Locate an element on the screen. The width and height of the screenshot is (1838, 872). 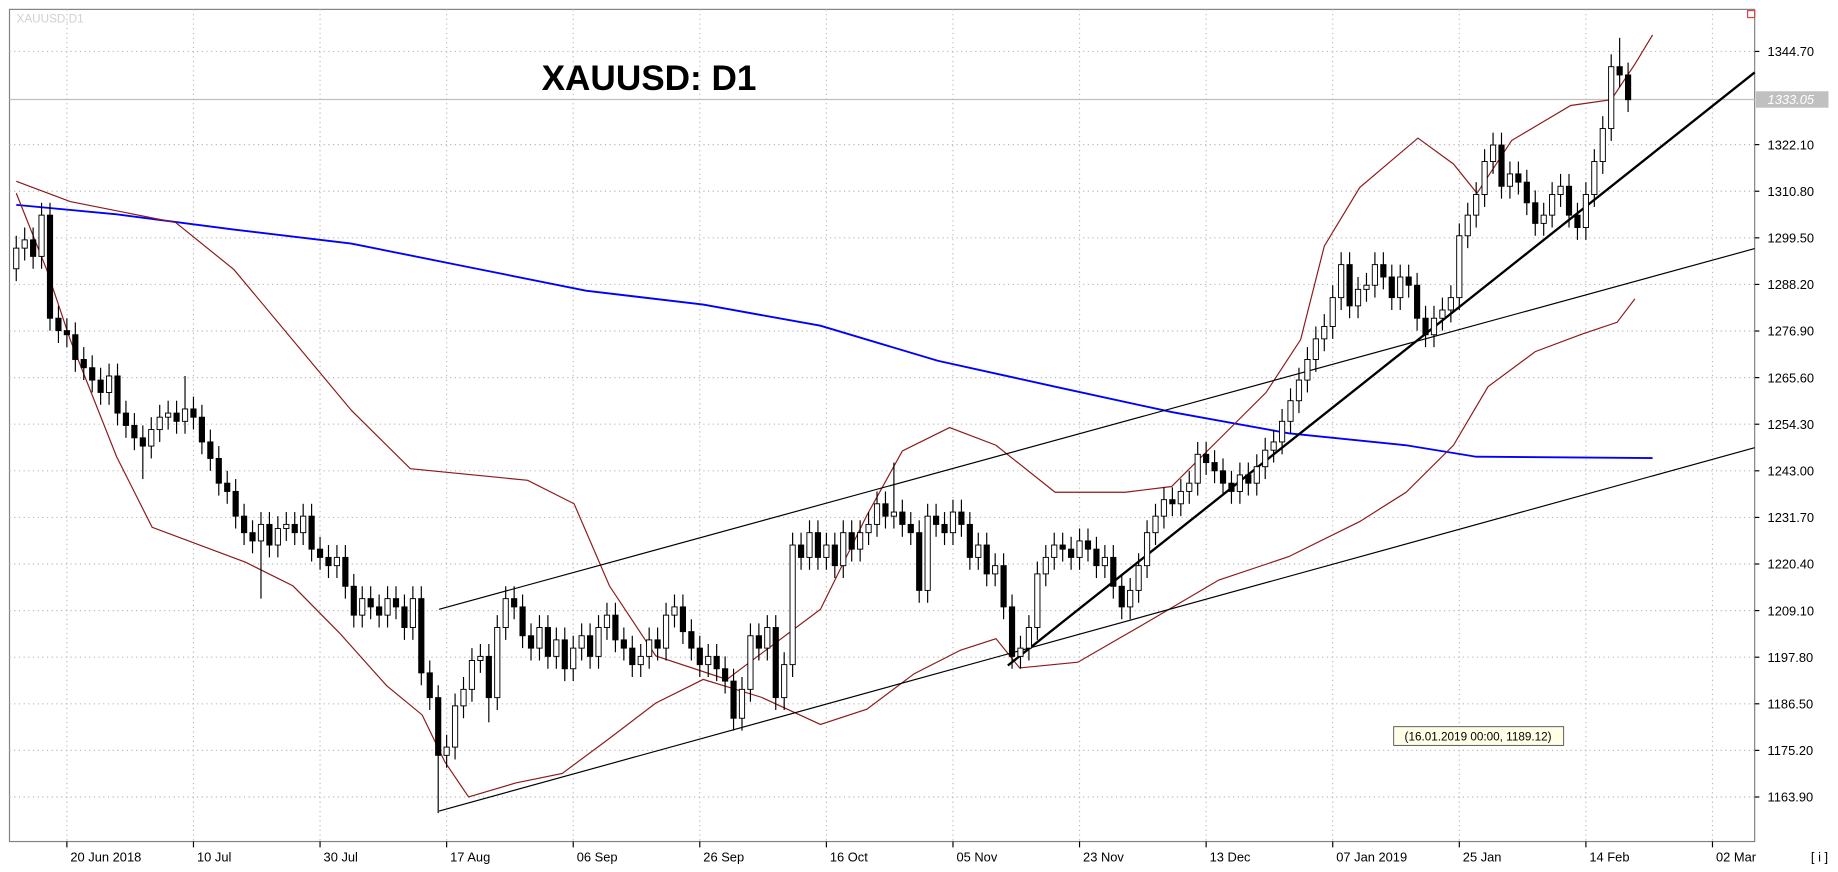
x-tick-label: 02 Mar is located at coordinates (1736, 856).